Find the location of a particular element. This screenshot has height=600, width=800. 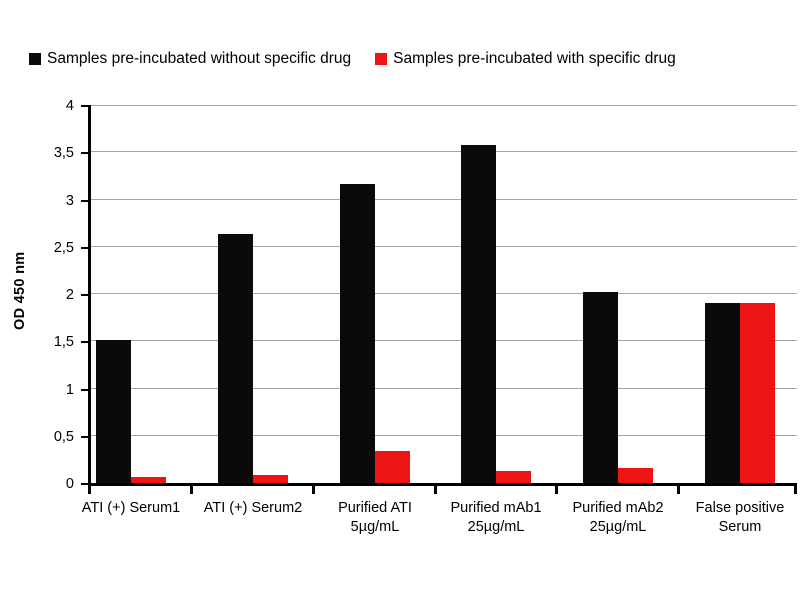

legend-swatch-black-icon is located at coordinates (35, 59).